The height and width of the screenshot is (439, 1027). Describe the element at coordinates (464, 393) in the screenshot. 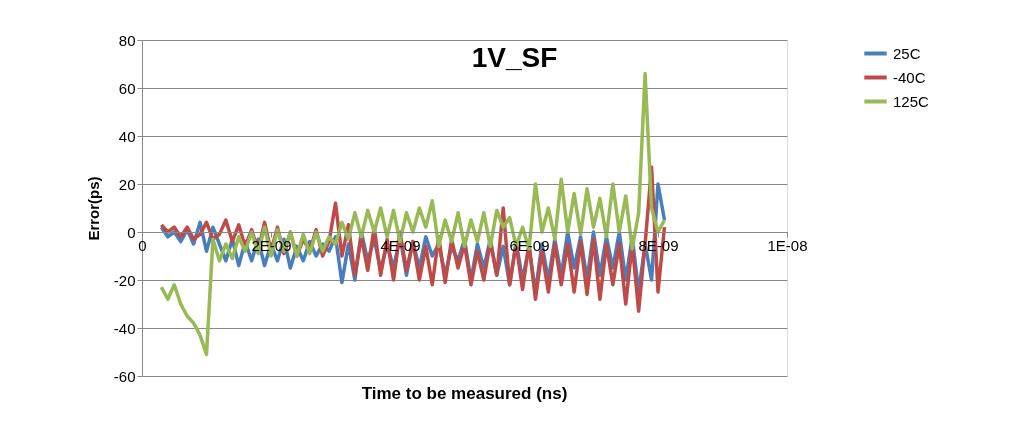

I see `x-axis-title: Time to be measured (ns)` at that location.